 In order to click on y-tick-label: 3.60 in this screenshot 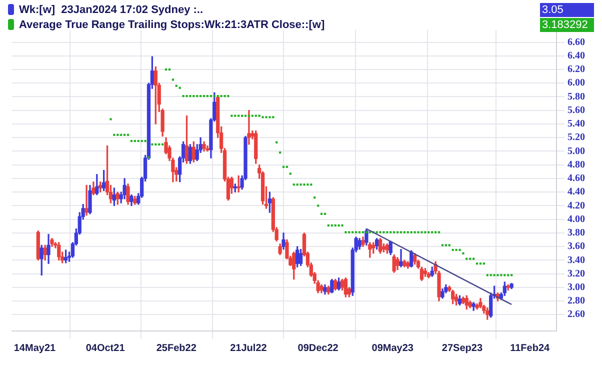, I will do `click(576, 246)`.